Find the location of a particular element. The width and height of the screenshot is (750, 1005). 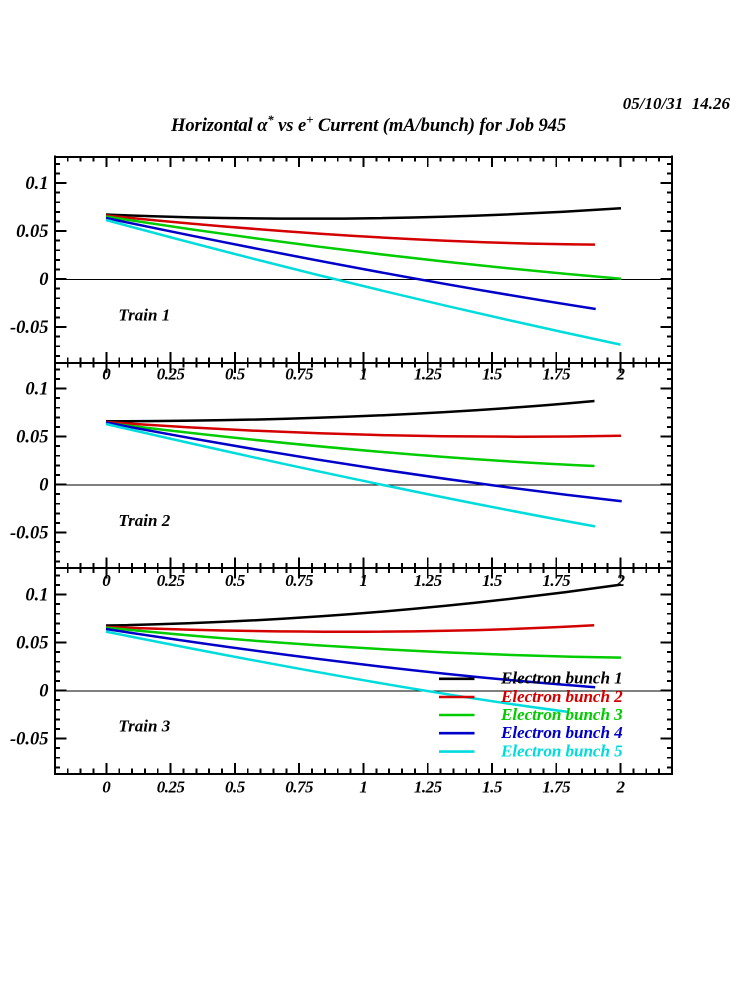

svg-text: 05/10/31 14.26 is located at coordinates (677, 103).